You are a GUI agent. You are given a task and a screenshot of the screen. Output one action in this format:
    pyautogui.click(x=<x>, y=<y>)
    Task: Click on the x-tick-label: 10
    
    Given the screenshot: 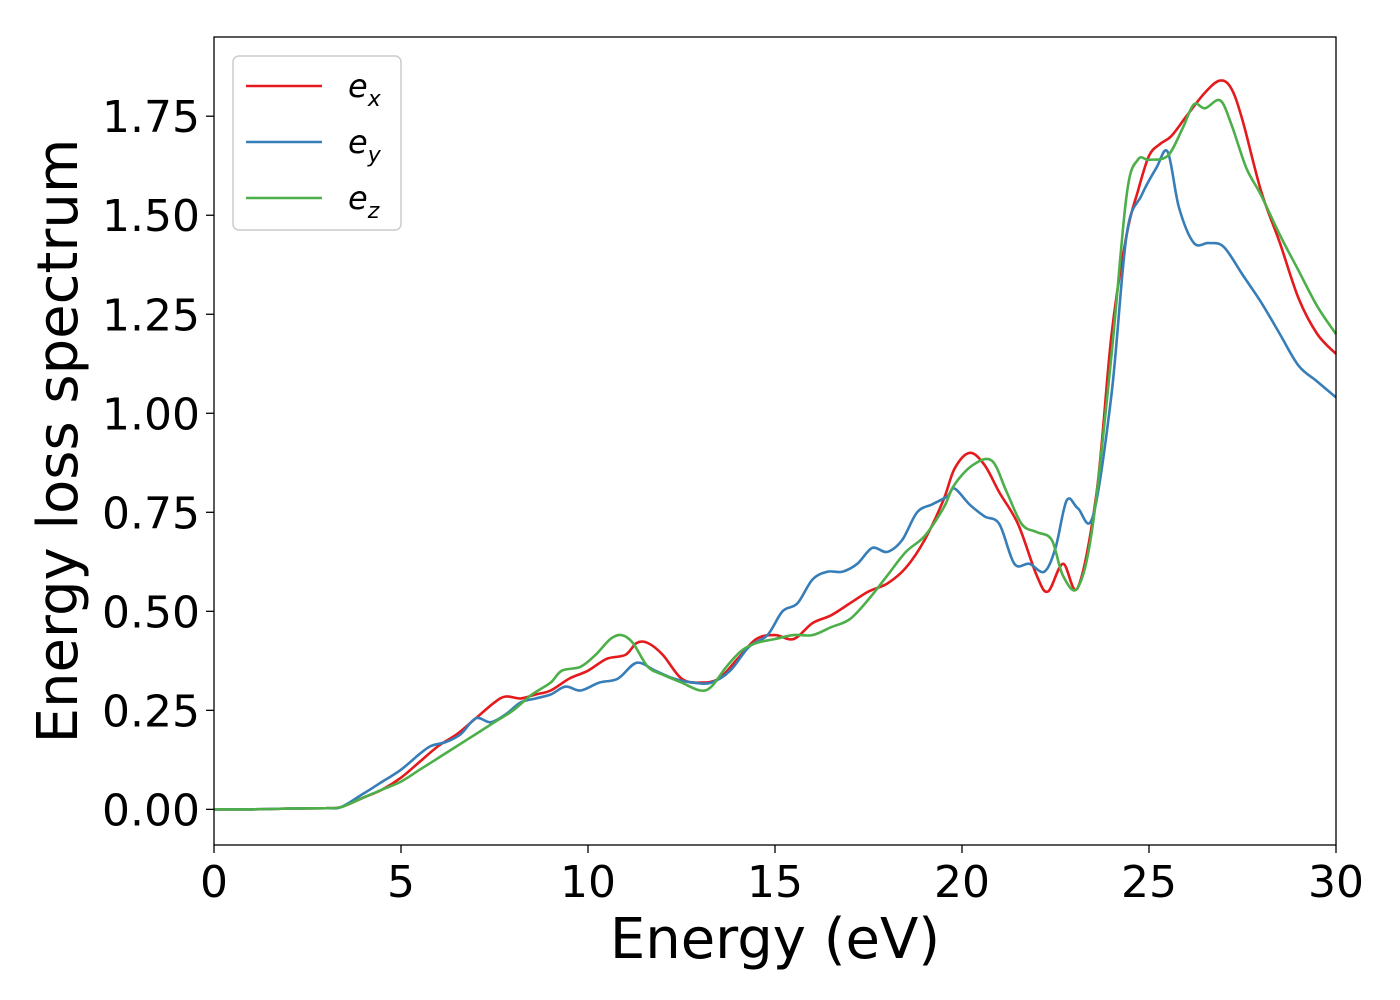 What is the action you would take?
    pyautogui.click(x=588, y=882)
    